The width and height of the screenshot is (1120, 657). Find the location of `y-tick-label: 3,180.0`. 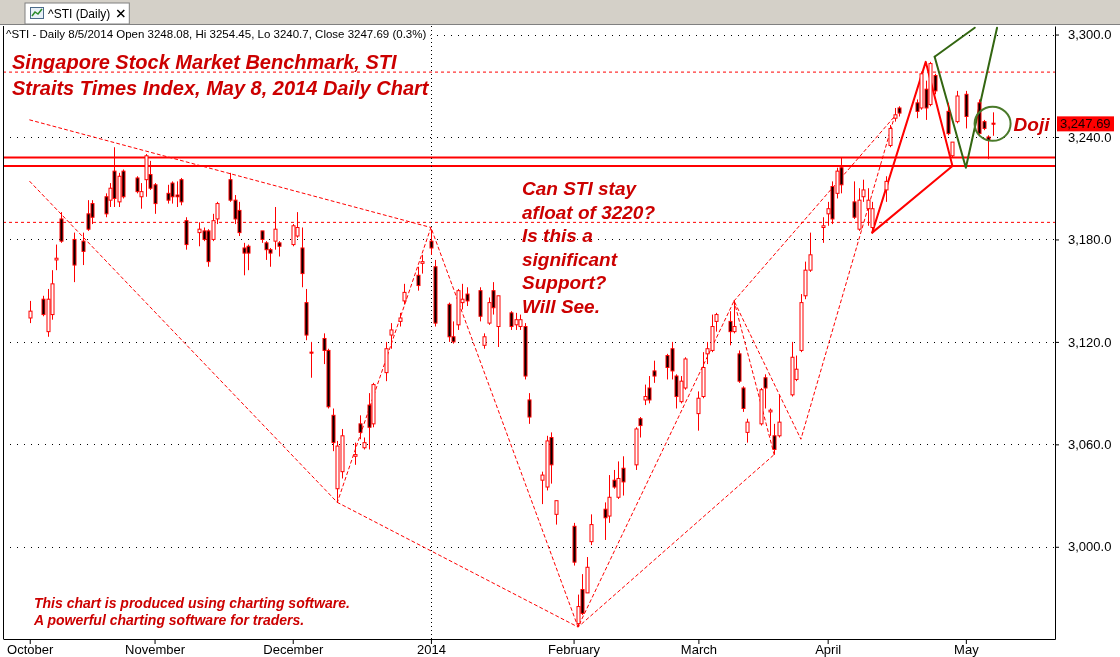

y-tick-label: 3,180.0 is located at coordinates (1090, 240).